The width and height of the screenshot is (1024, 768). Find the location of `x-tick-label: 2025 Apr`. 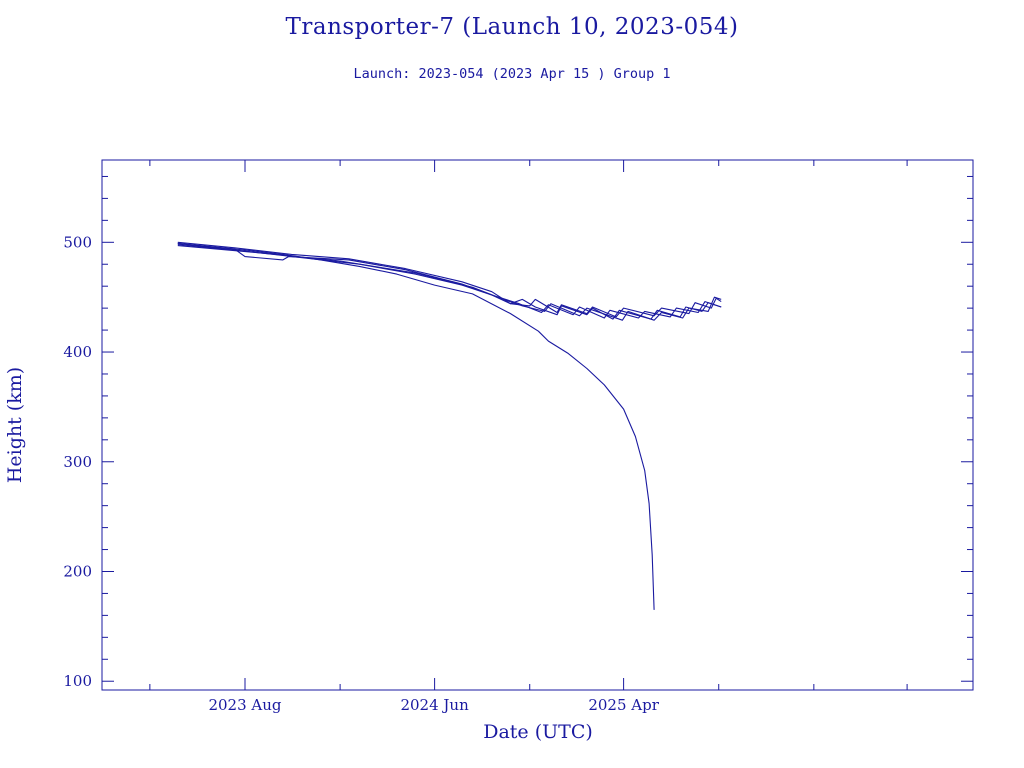

x-tick-label: 2025 Apr is located at coordinates (623, 705).